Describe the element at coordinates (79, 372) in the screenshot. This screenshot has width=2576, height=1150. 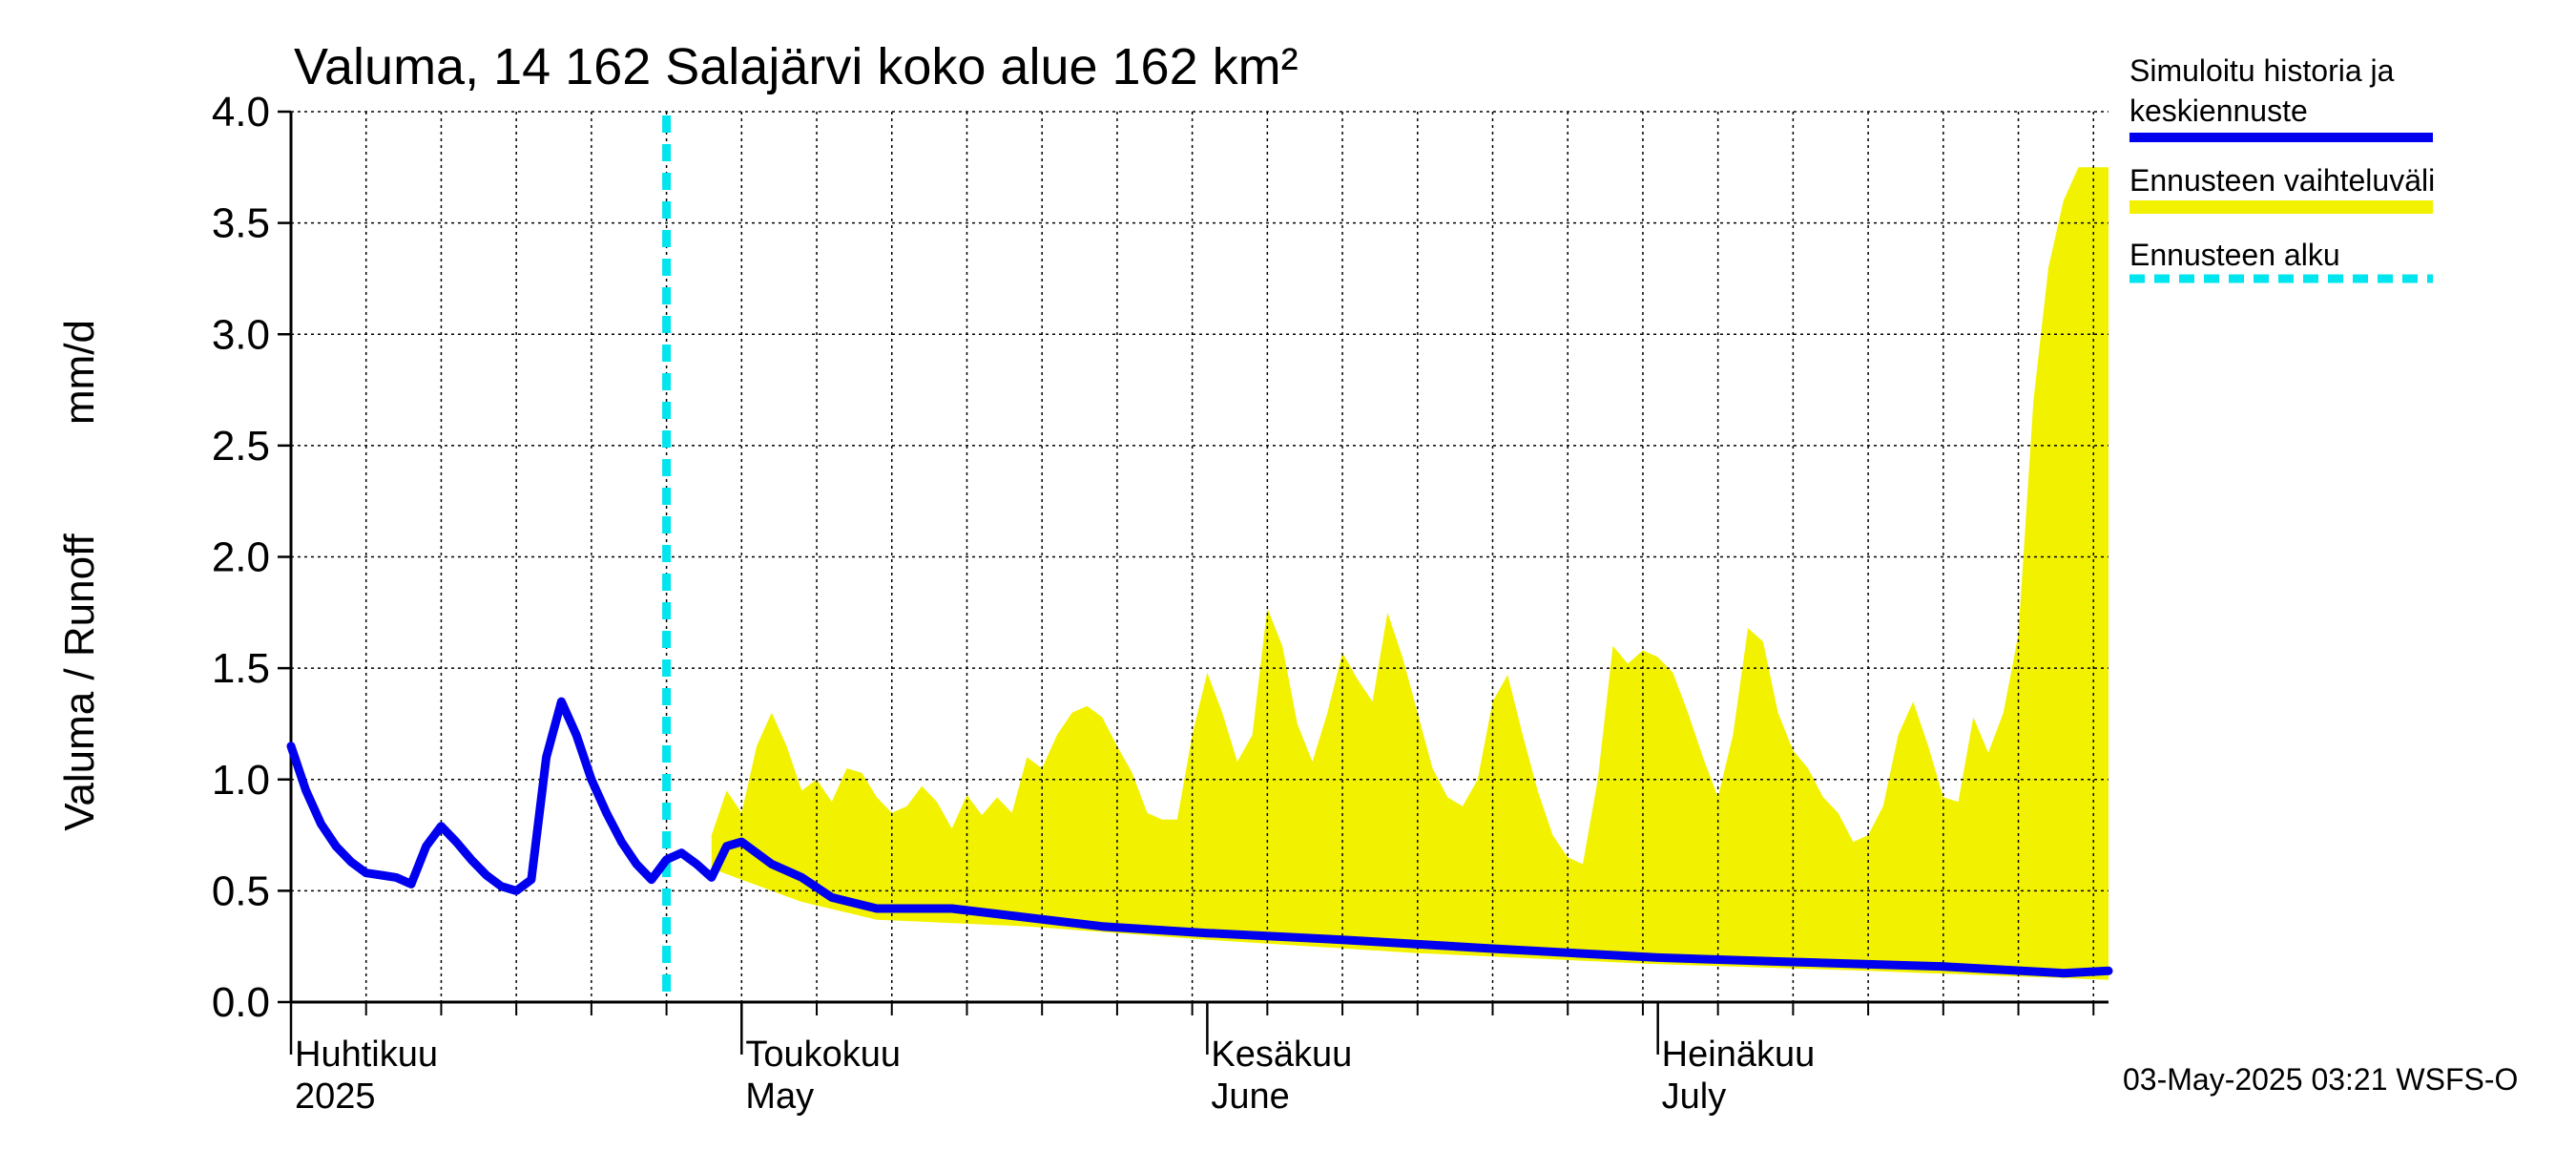
I see `y-axis-unit: mm/d` at that location.